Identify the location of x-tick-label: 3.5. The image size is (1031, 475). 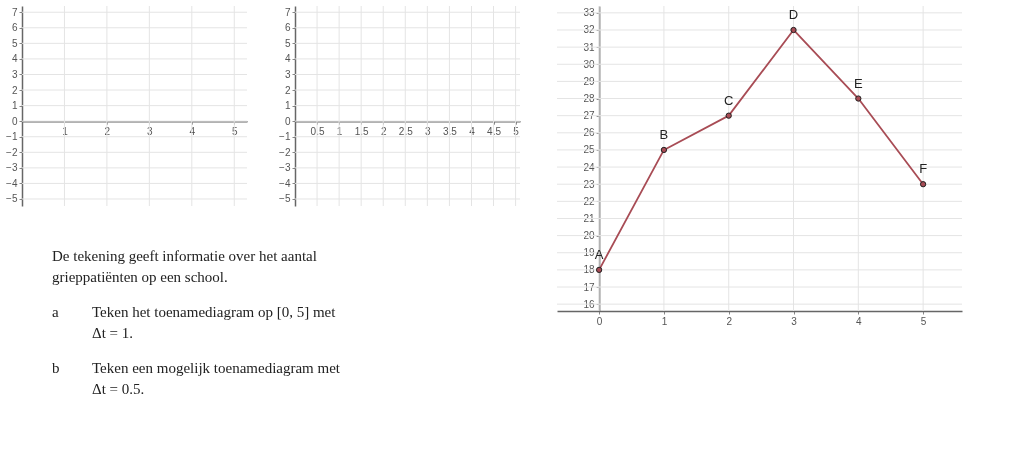
(450, 131).